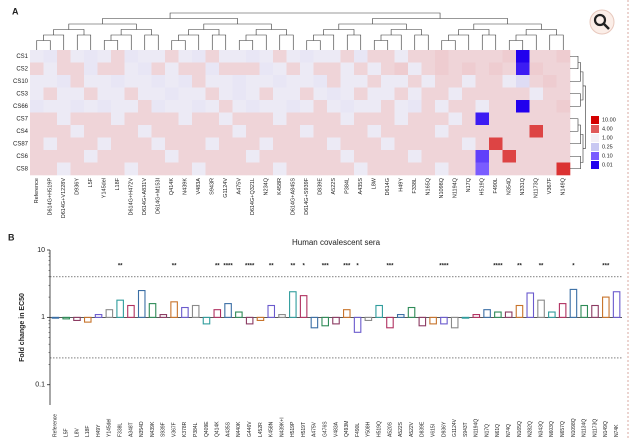  Describe the element at coordinates (564, 186) in the screenshot. I see `column-label: N149Q` at that location.